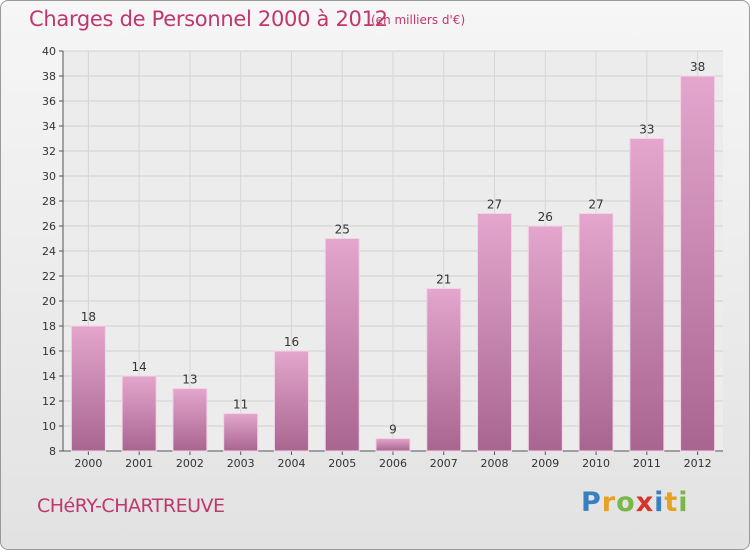 The height and width of the screenshot is (550, 750). I want to click on chart-subtitle: (en milliers d'€), so click(418, 20).